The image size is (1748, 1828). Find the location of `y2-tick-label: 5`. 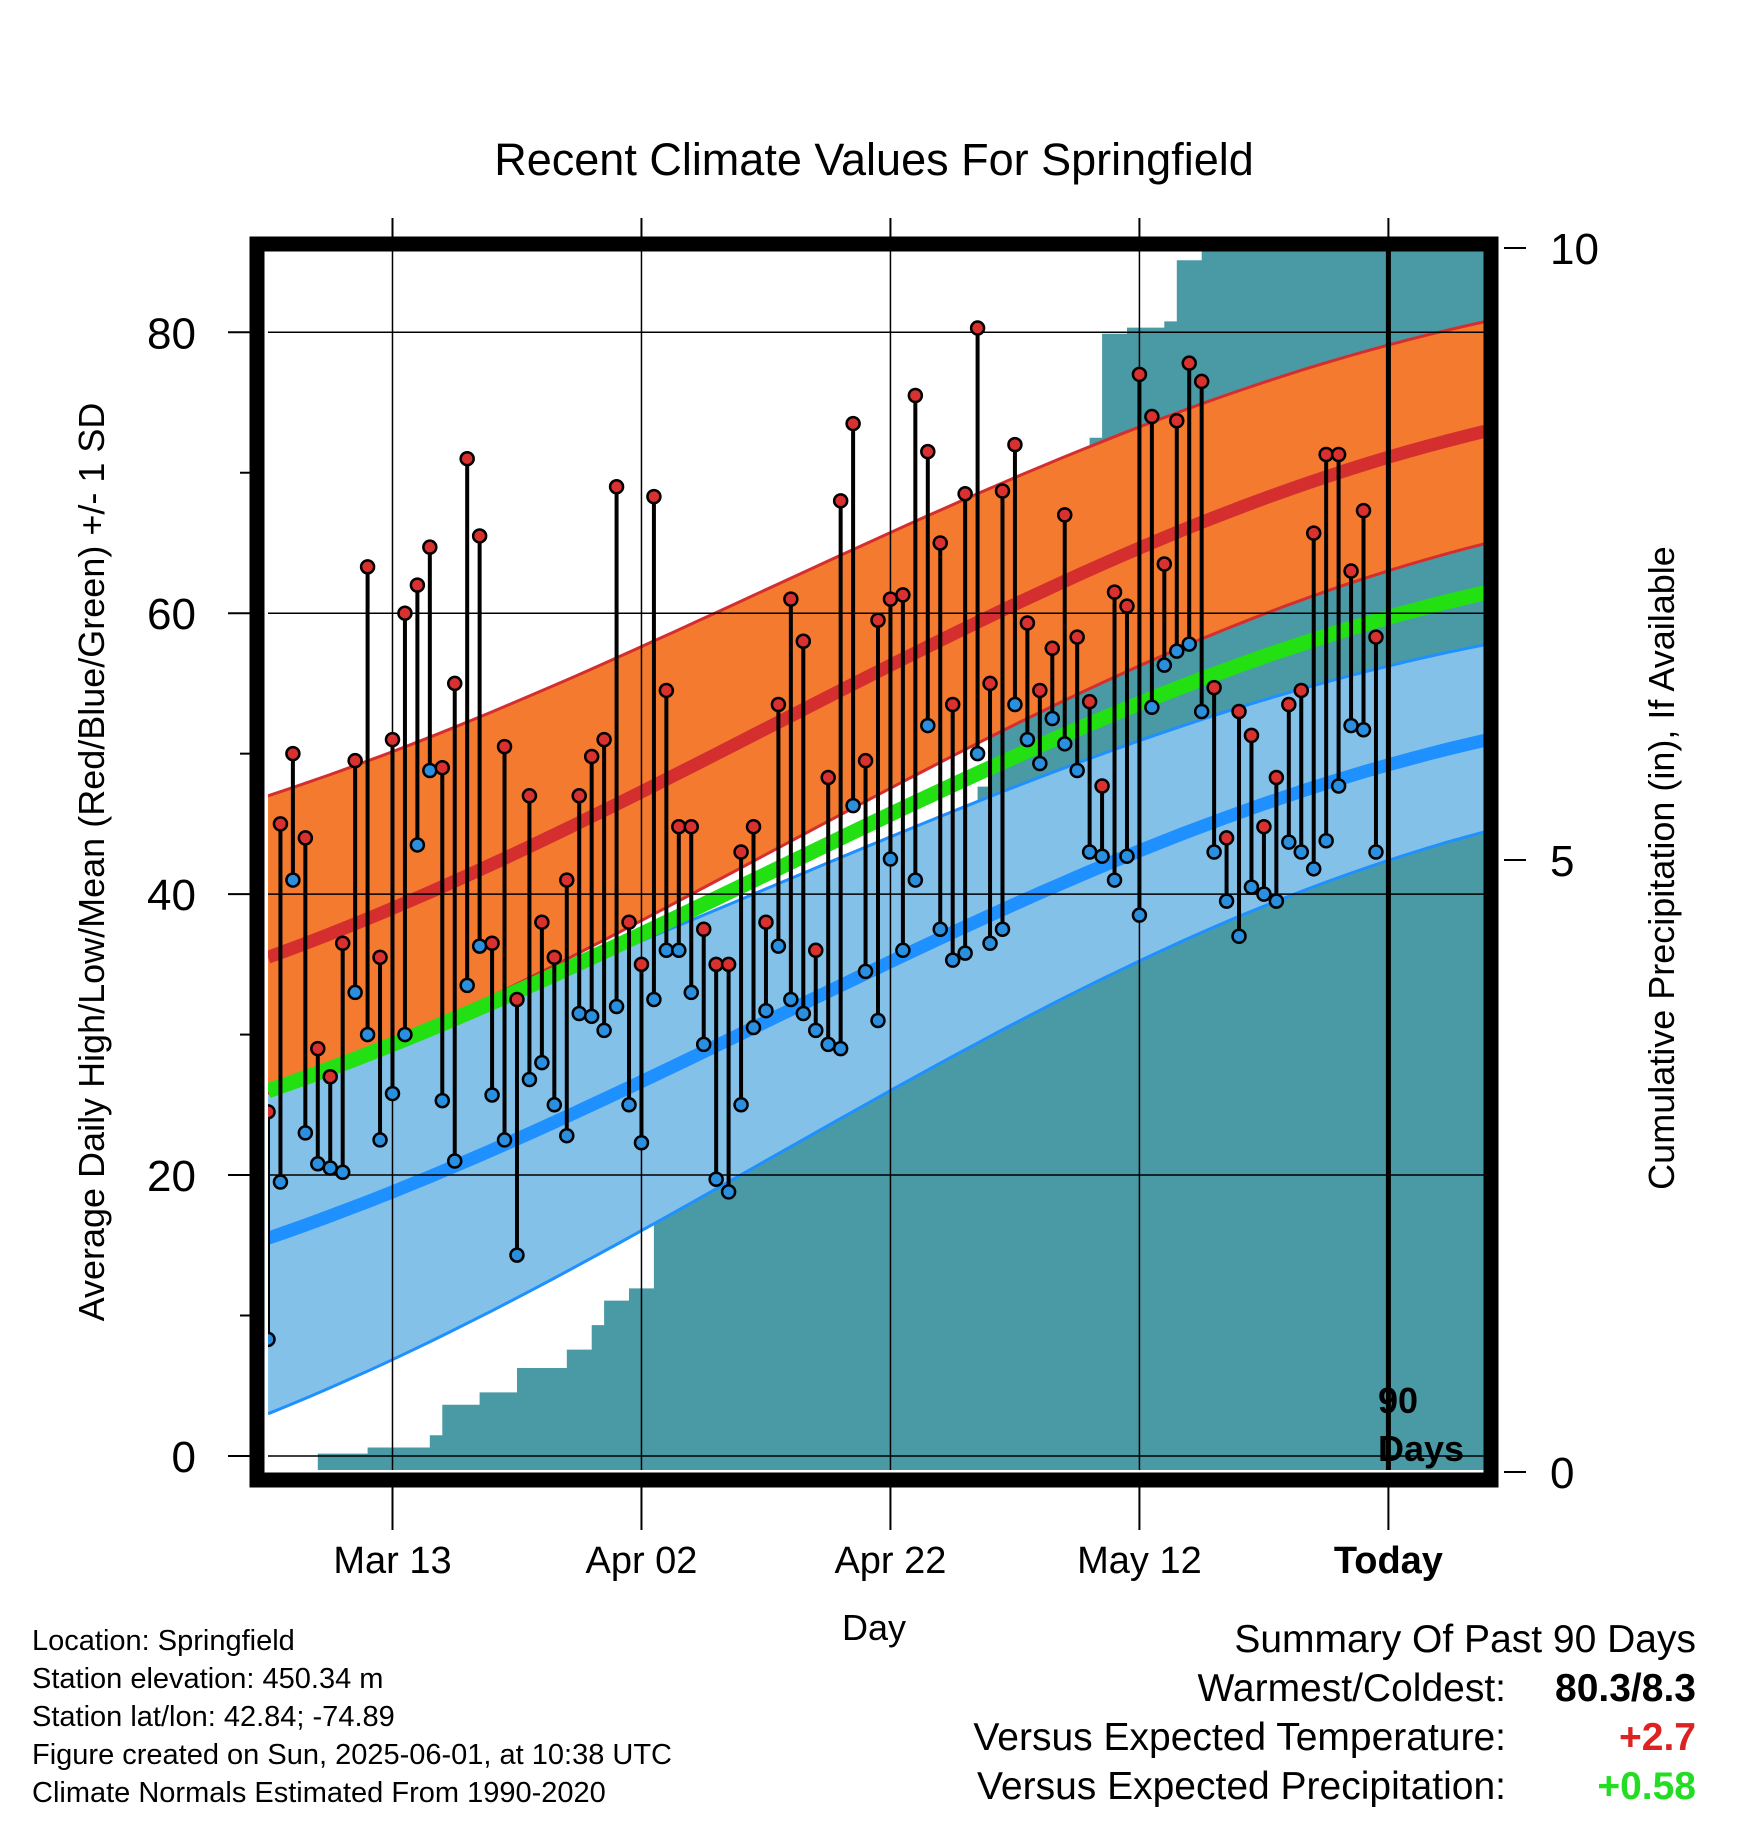

y2-tick-label: 5 is located at coordinates (1562, 861).